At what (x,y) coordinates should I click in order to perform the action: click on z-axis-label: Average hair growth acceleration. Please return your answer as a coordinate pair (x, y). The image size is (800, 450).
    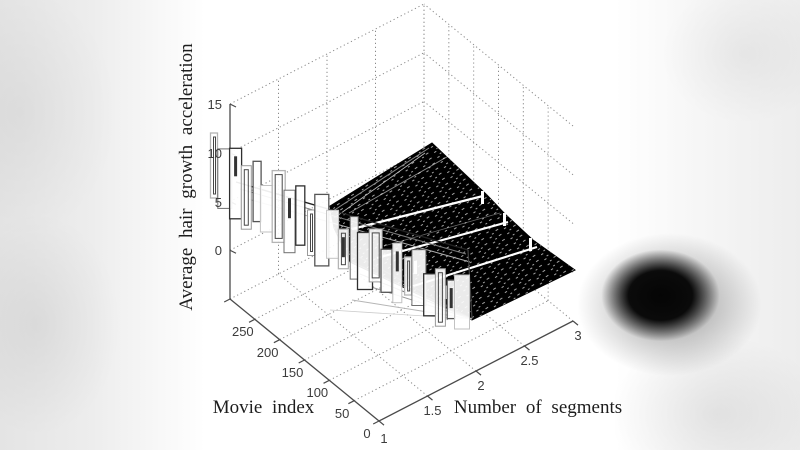
    Looking at the image, I should click on (186, 177).